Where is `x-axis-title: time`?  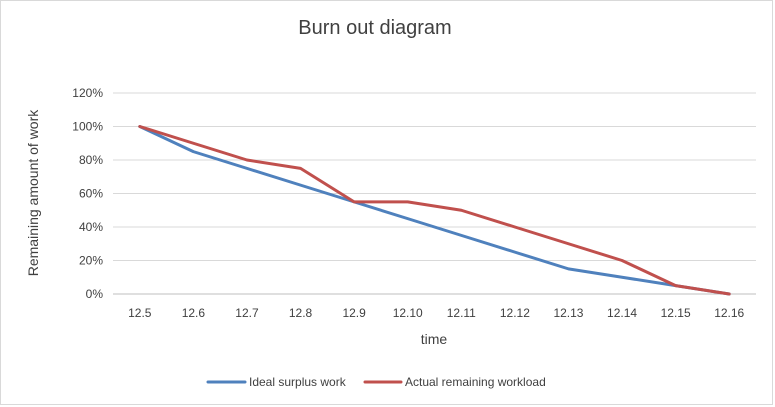
x-axis-title: time is located at coordinates (434, 339).